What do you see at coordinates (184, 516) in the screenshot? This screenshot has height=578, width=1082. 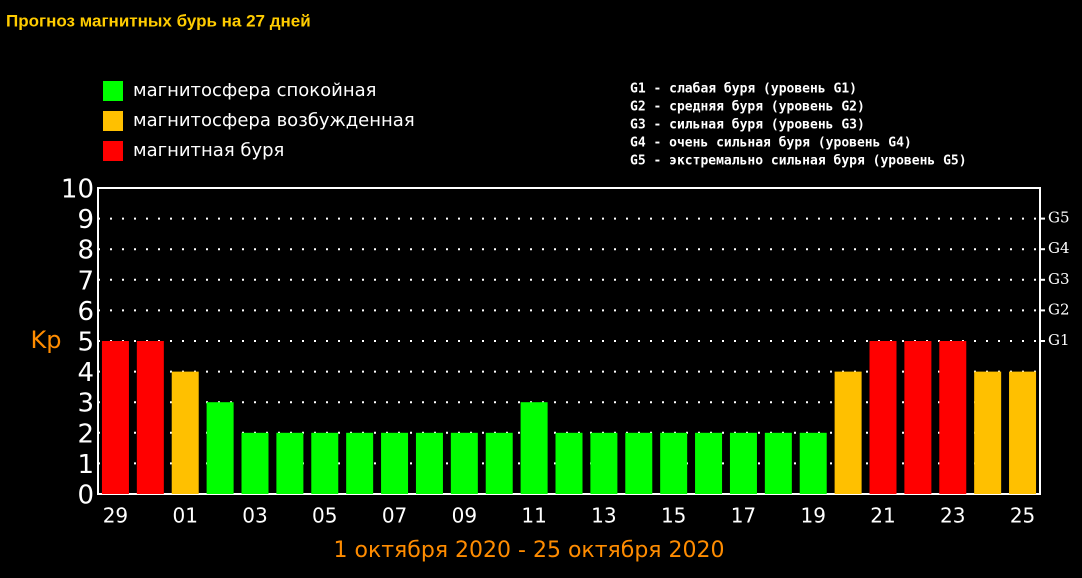 I see `x-tick-label: 01` at bounding box center [184, 516].